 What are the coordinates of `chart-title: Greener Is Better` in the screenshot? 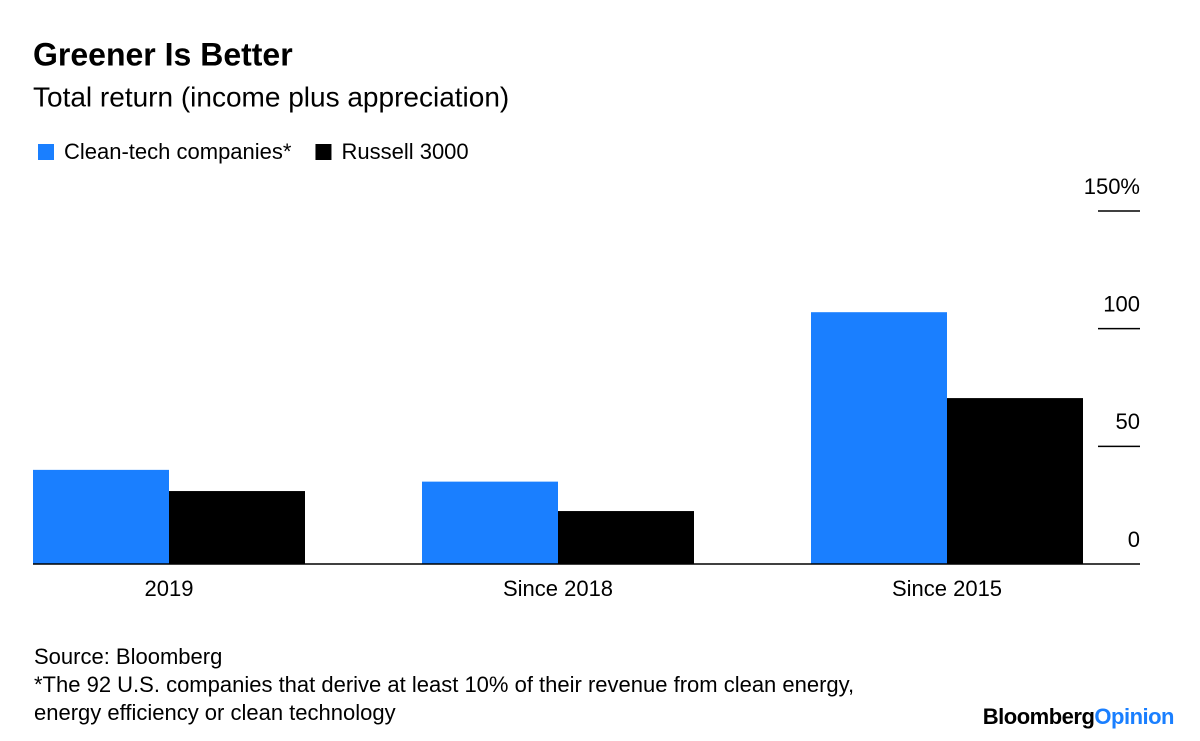 It's located at (163, 54).